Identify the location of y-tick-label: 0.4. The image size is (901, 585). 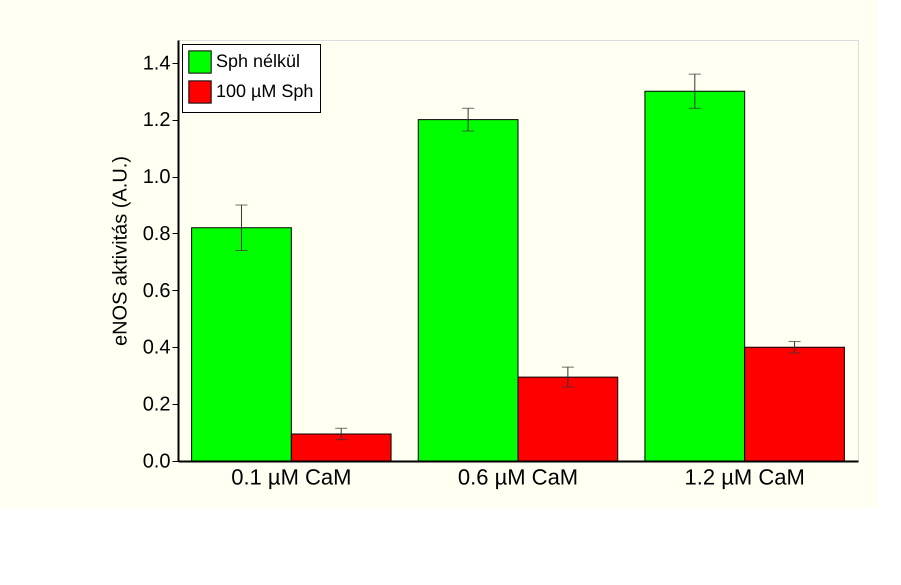
(156, 347).